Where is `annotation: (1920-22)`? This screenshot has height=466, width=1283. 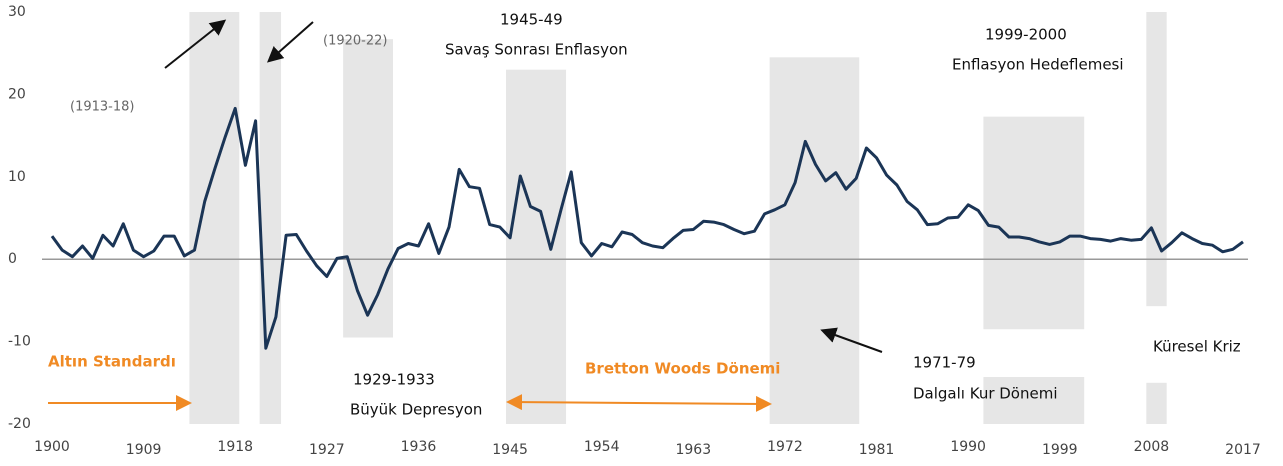
annotation: (1920-22) is located at coordinates (355, 41).